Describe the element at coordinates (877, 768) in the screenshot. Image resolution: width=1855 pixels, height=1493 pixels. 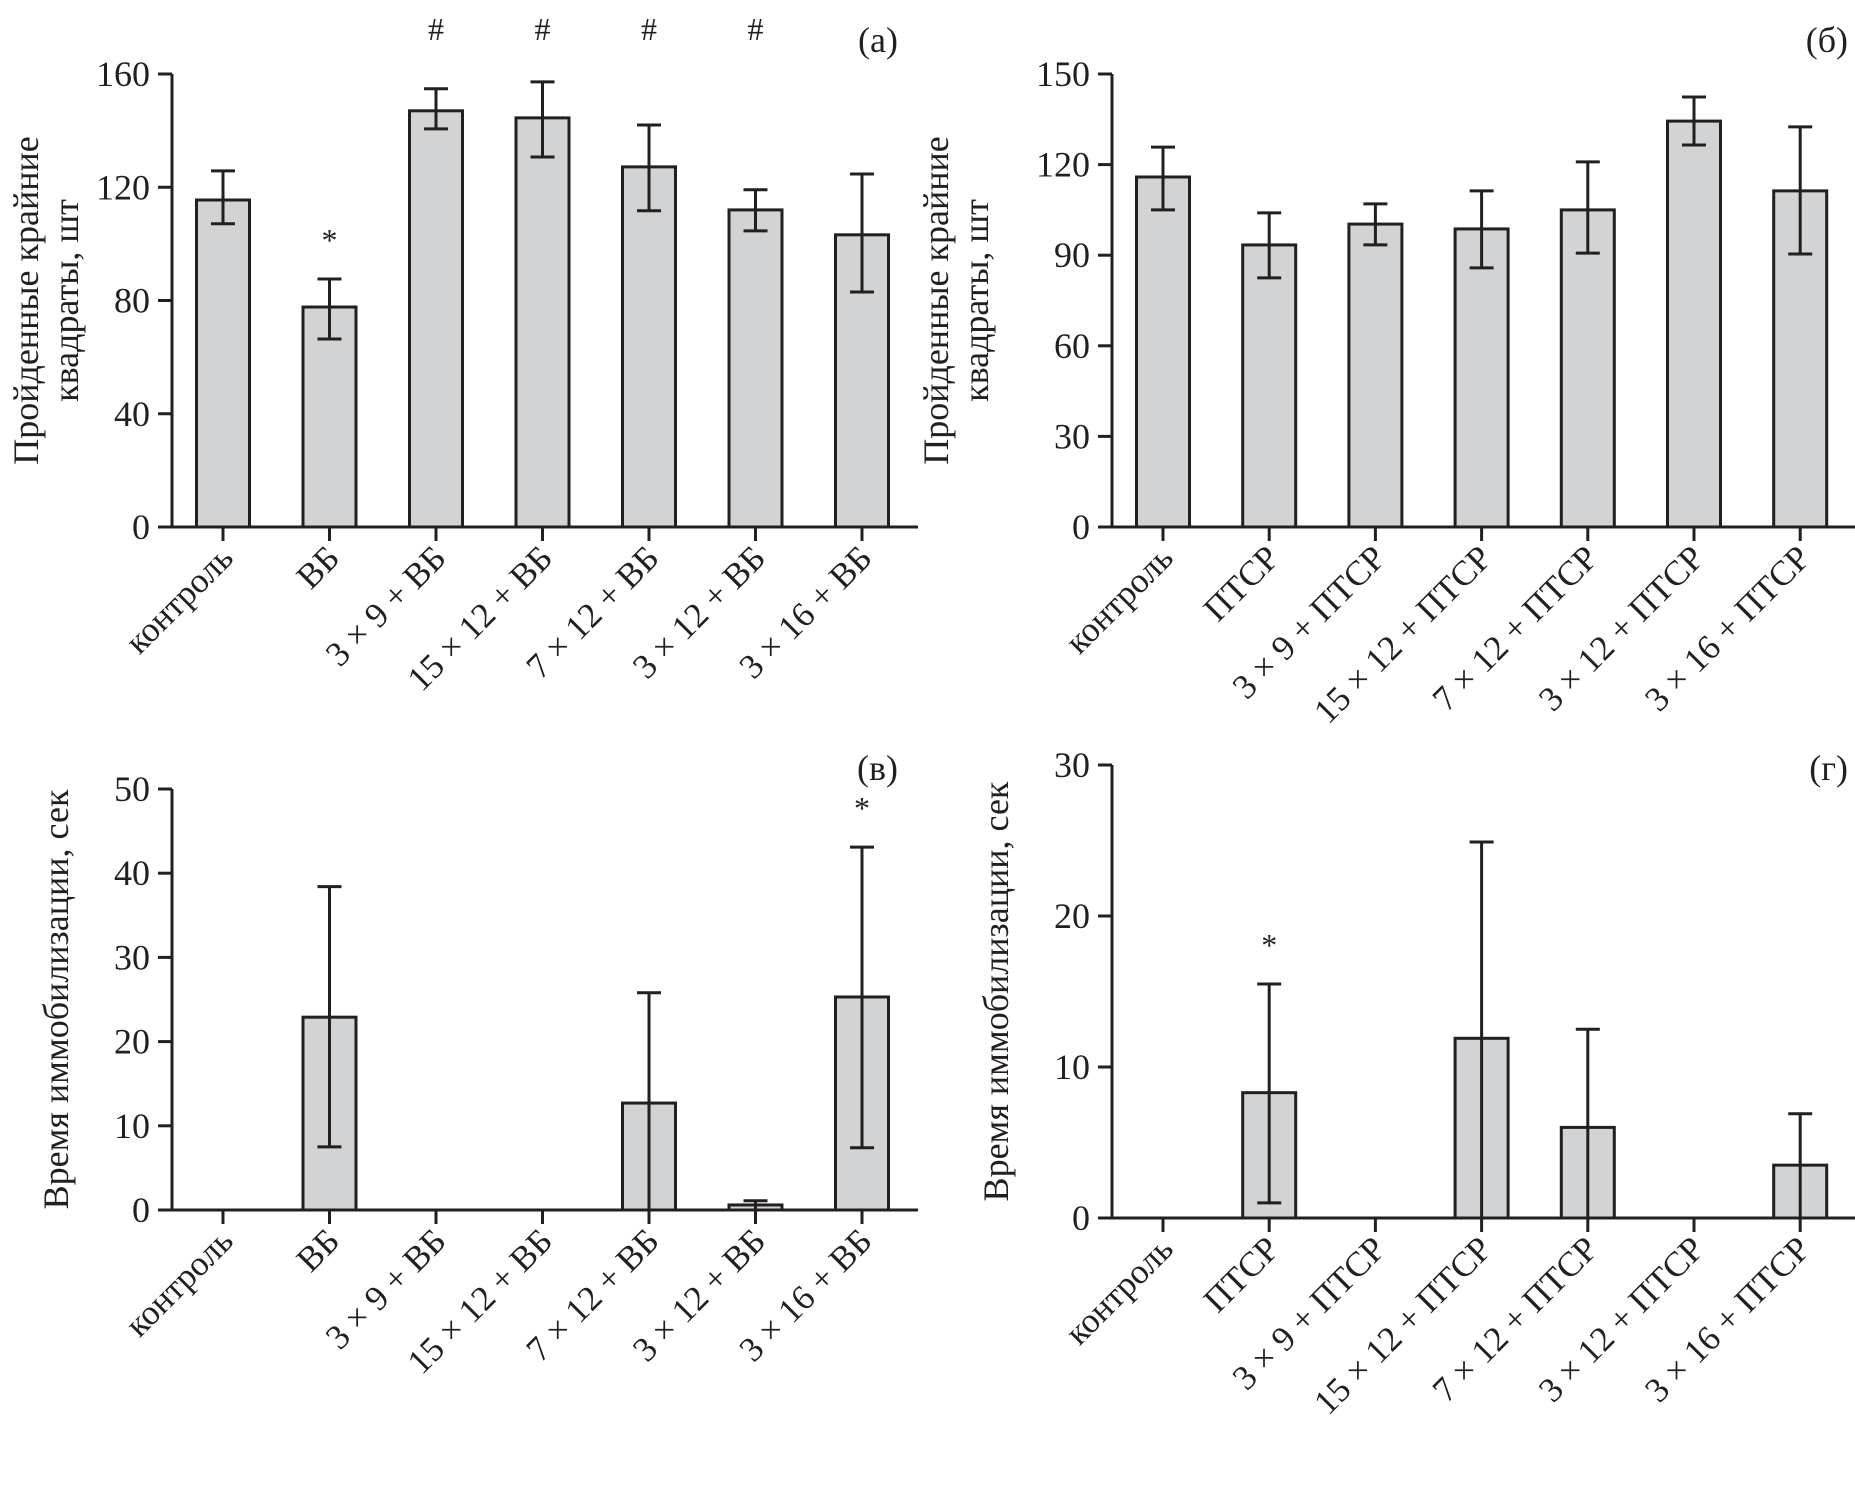
I see `panel-label: (в)` at that location.